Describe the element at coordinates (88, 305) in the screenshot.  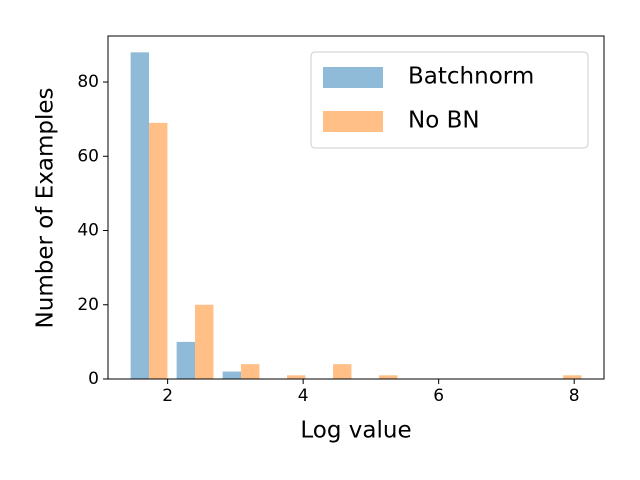
I see `y-tick-label: 20` at that location.